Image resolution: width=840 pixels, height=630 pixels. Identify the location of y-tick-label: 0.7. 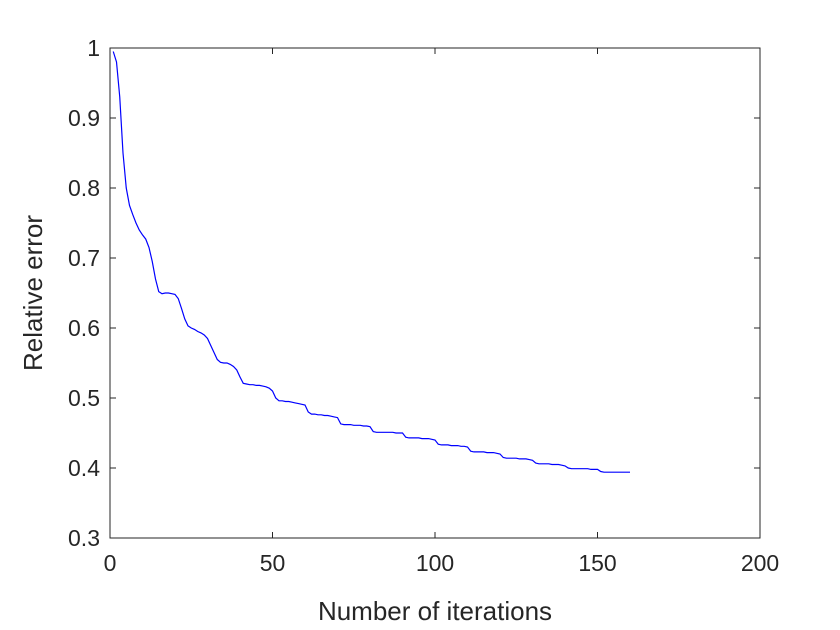
(84, 258).